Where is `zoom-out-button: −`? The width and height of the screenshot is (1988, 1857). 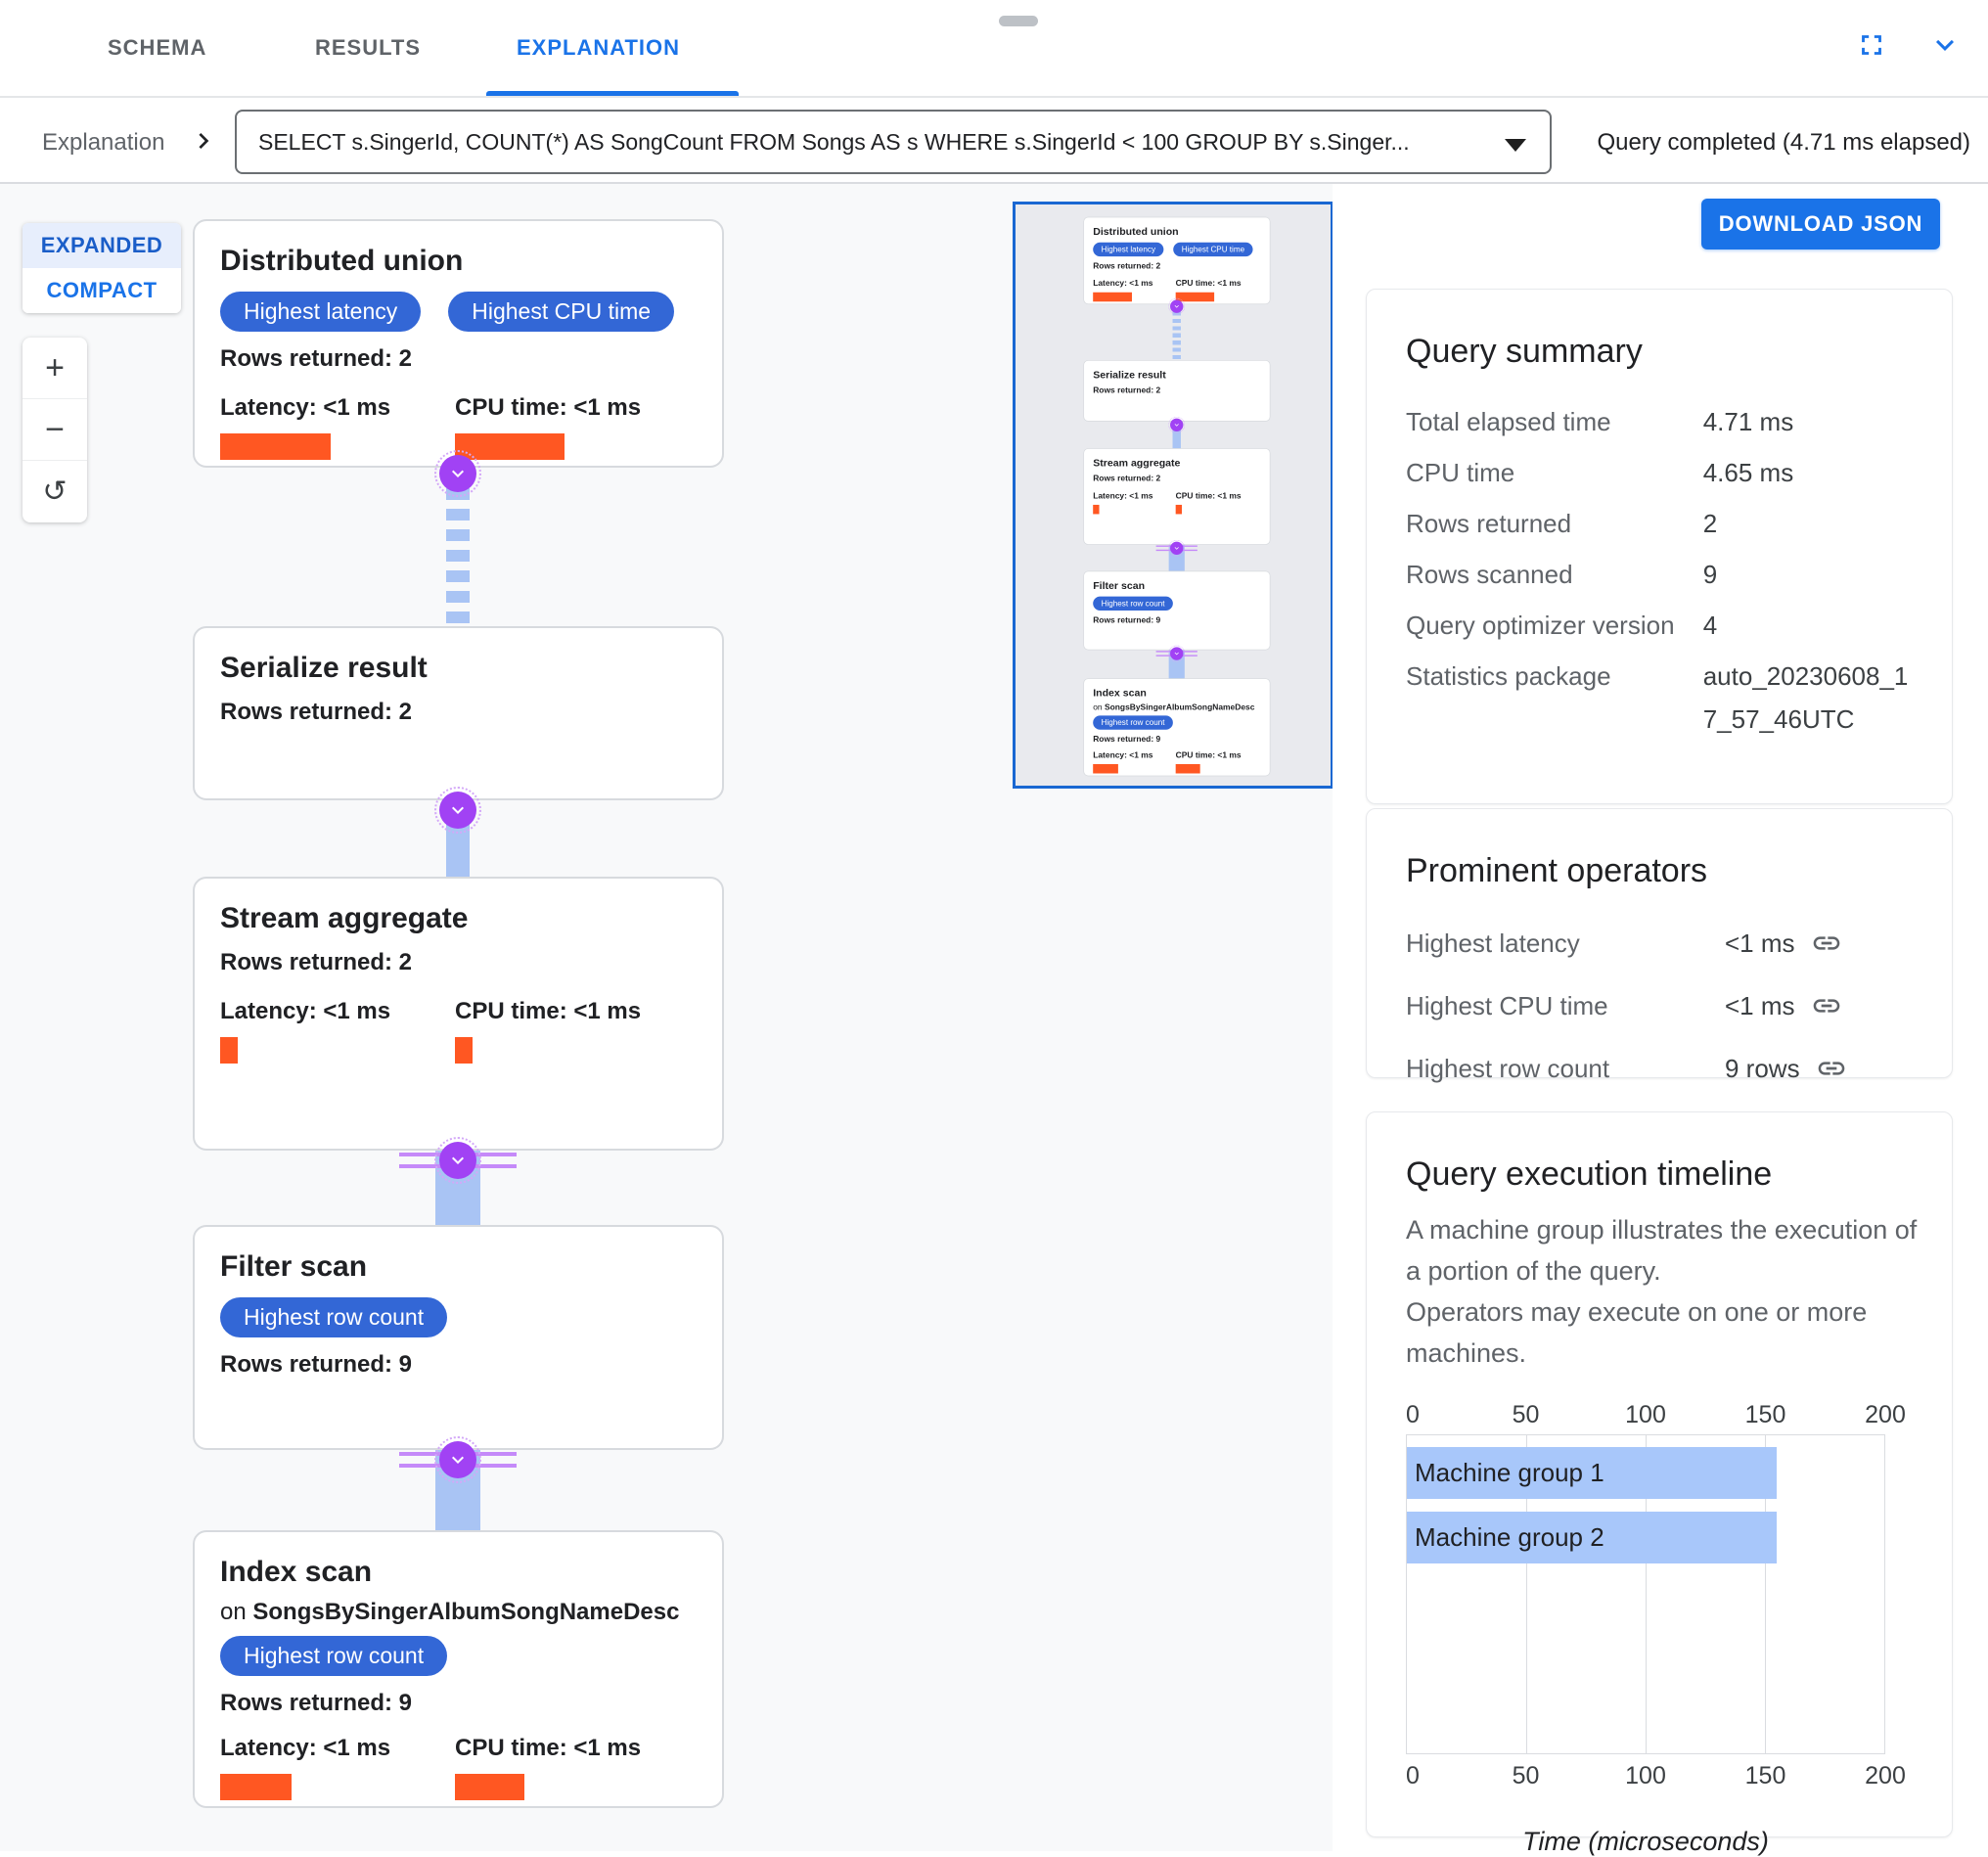
zoom-out-button: − is located at coordinates (55, 430).